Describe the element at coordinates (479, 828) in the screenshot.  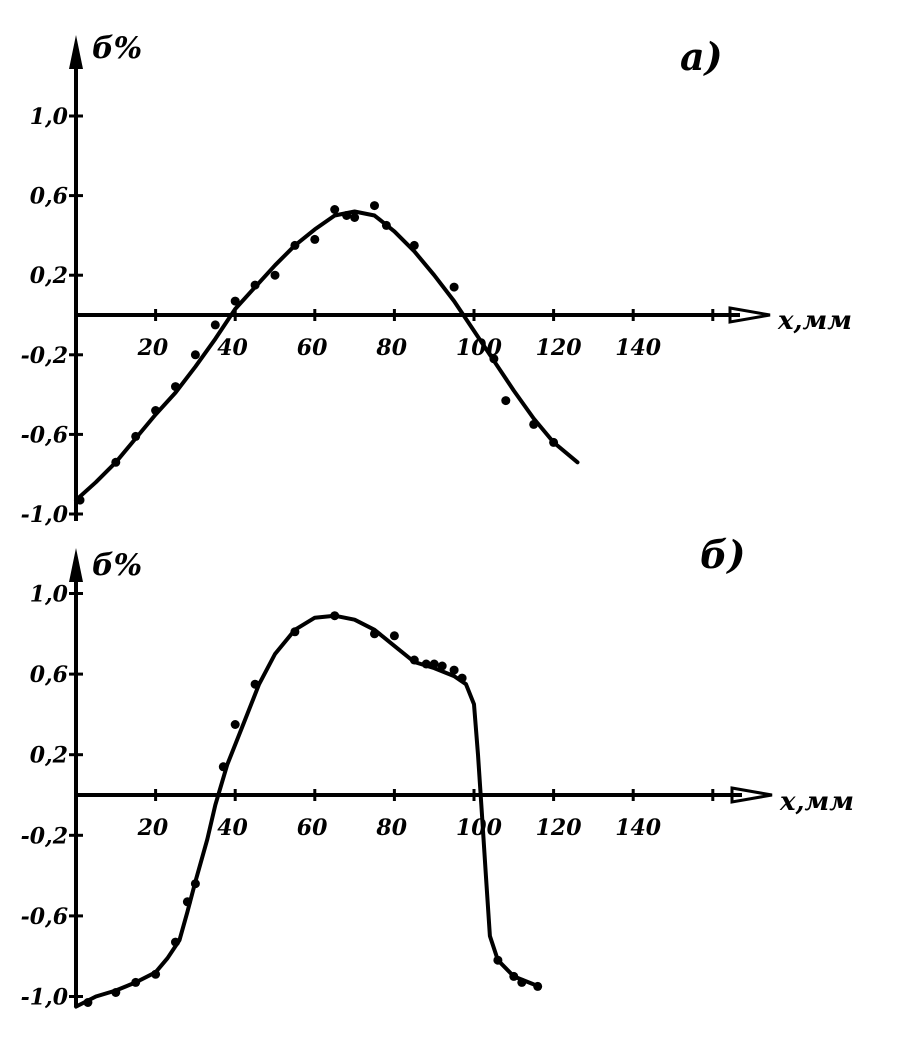
I see `x-tick-label: 100` at that location.